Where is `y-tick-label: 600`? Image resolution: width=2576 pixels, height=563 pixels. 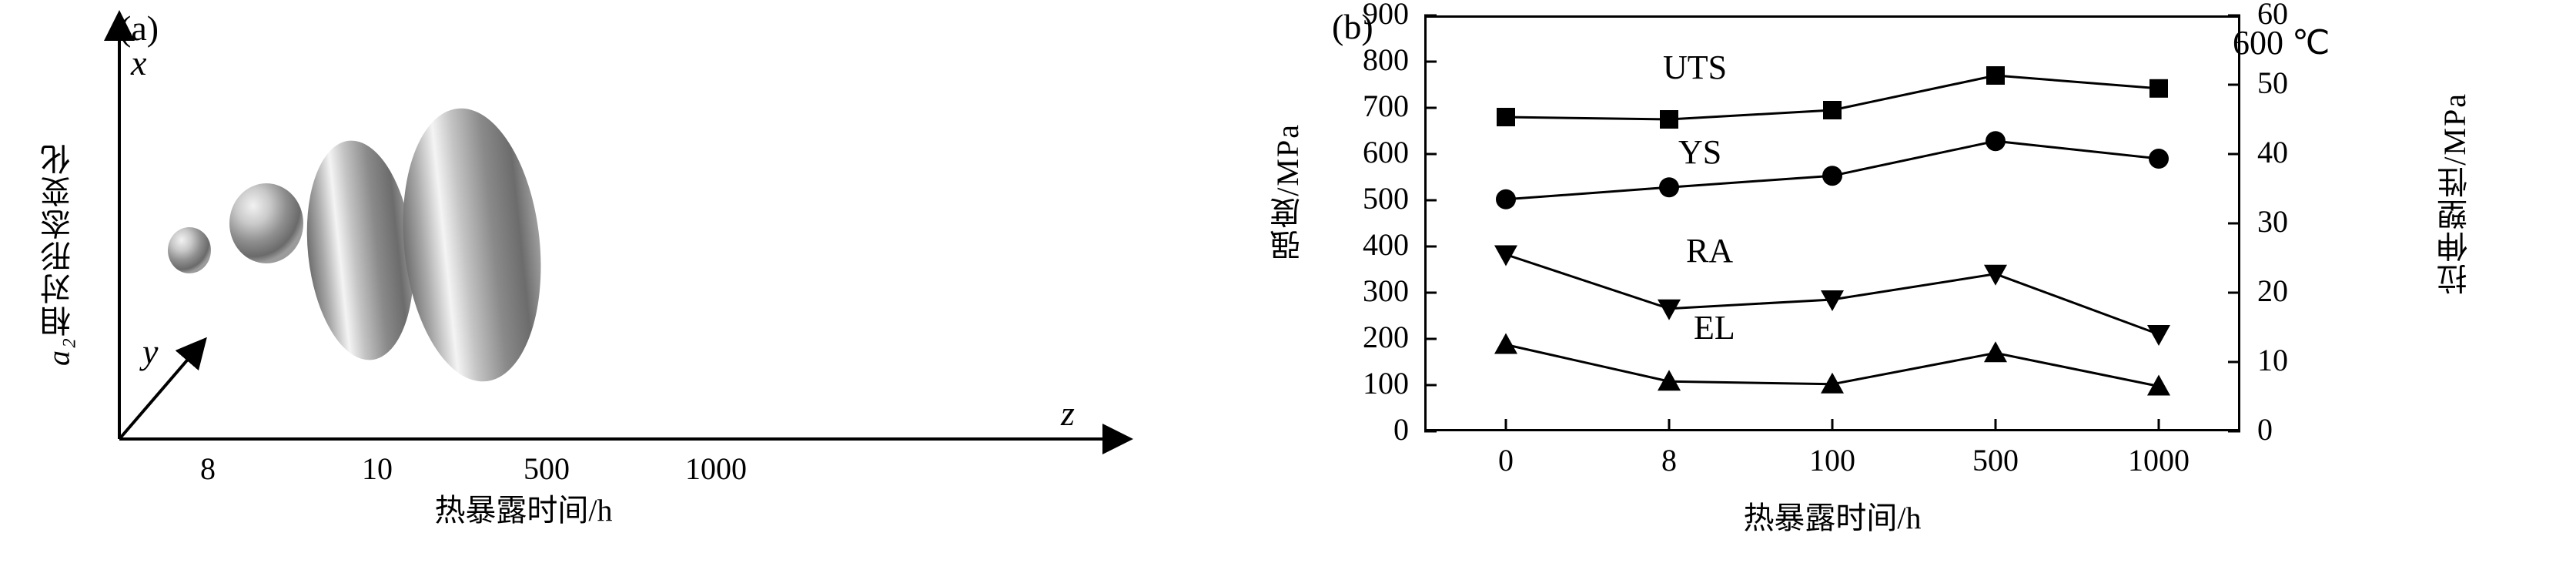
y-tick-label: 600 is located at coordinates (1386, 152).